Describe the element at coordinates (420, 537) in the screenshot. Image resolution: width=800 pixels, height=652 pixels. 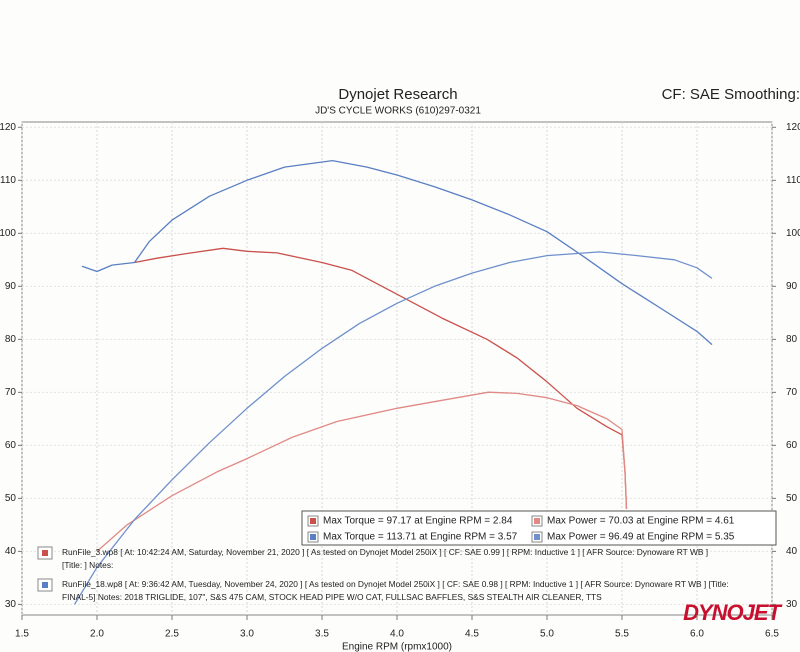
I see `legend-label: Max Torque = 113.71 at Engine RPM = 3.57` at that location.